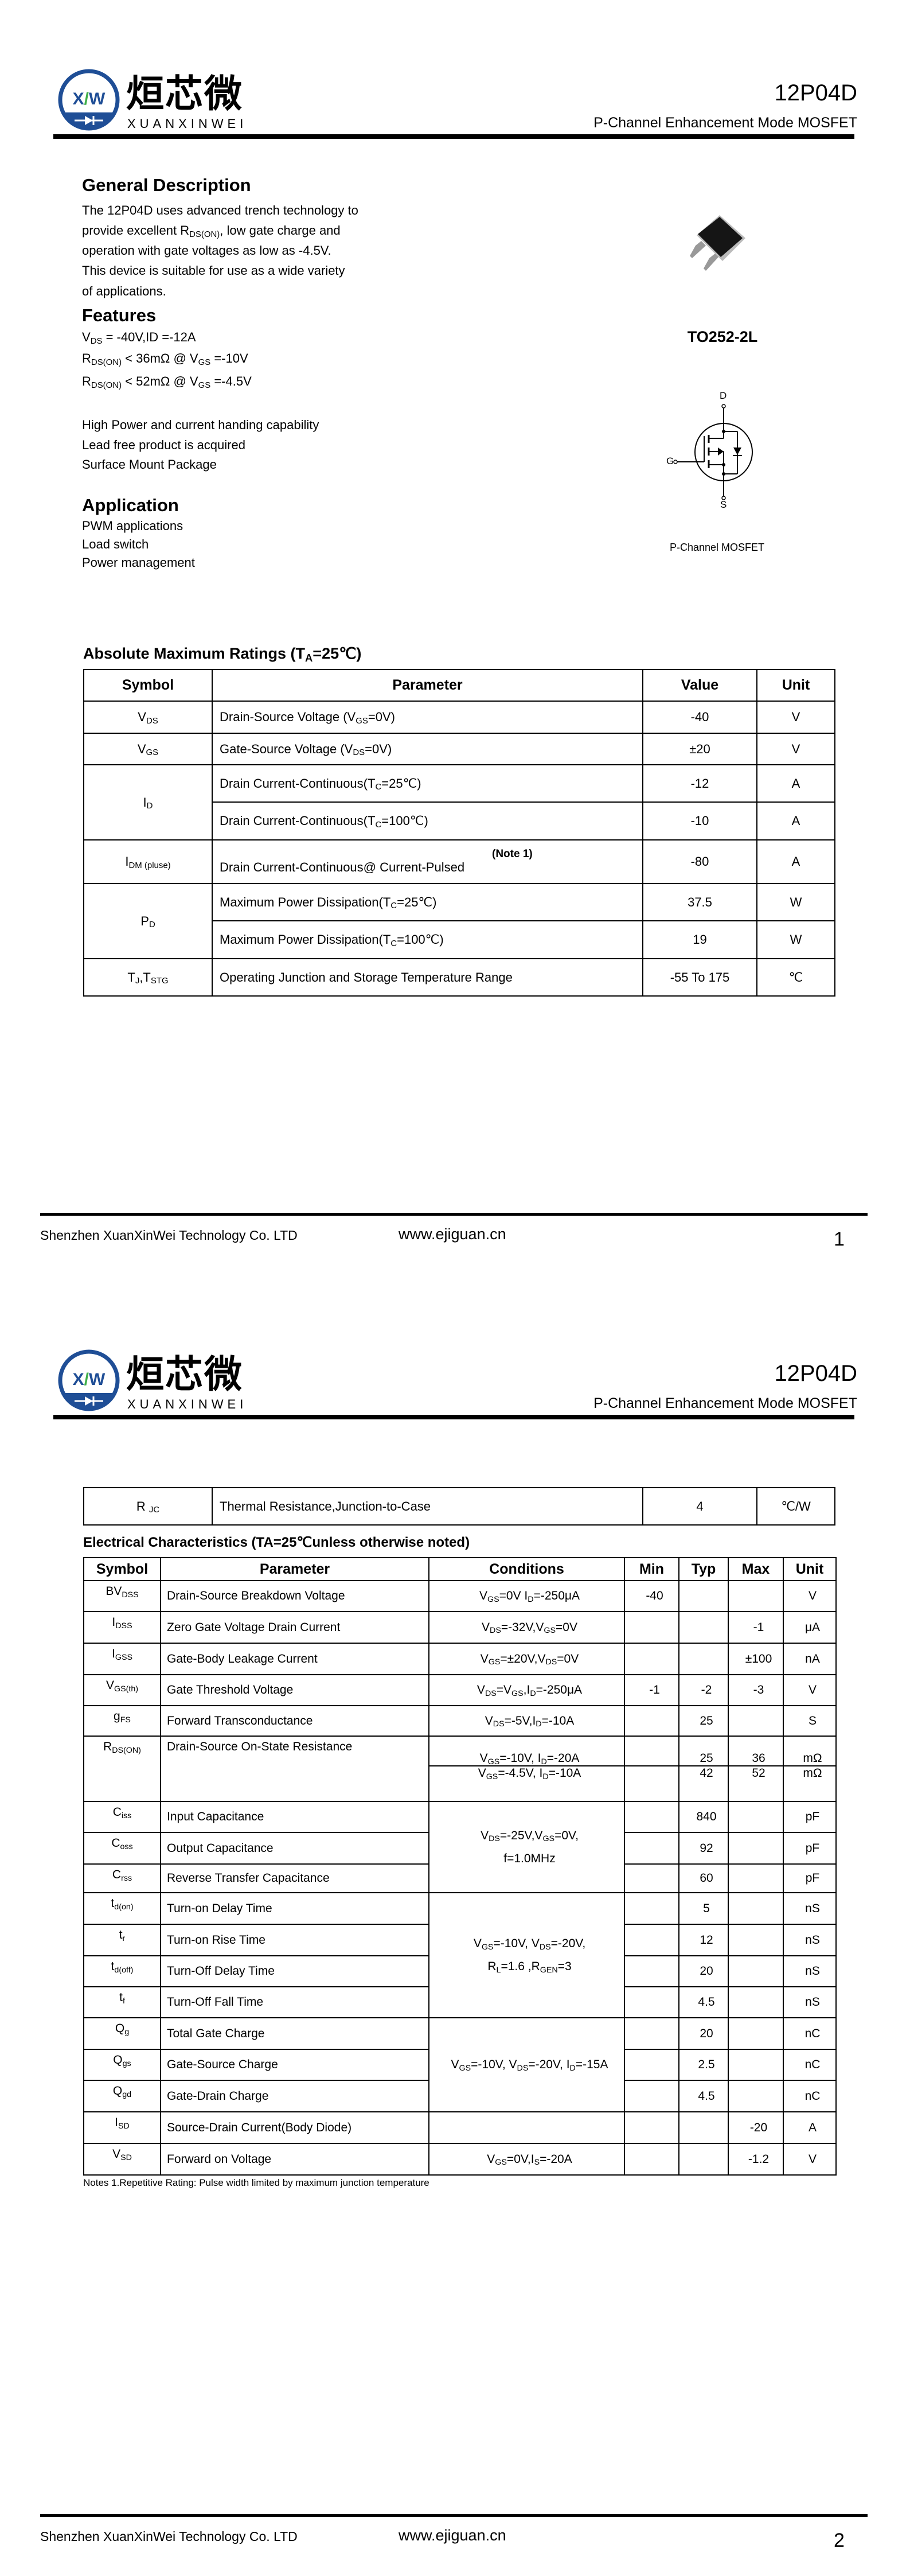  What do you see at coordinates (703, 1690) in the screenshot?
I see `typ-cell: -2` at bounding box center [703, 1690].